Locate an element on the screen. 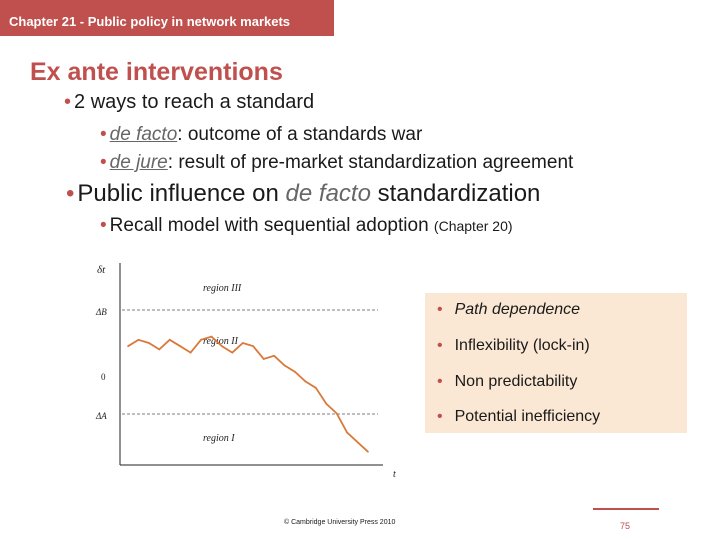  region-1-label: region I is located at coordinates (219, 438).